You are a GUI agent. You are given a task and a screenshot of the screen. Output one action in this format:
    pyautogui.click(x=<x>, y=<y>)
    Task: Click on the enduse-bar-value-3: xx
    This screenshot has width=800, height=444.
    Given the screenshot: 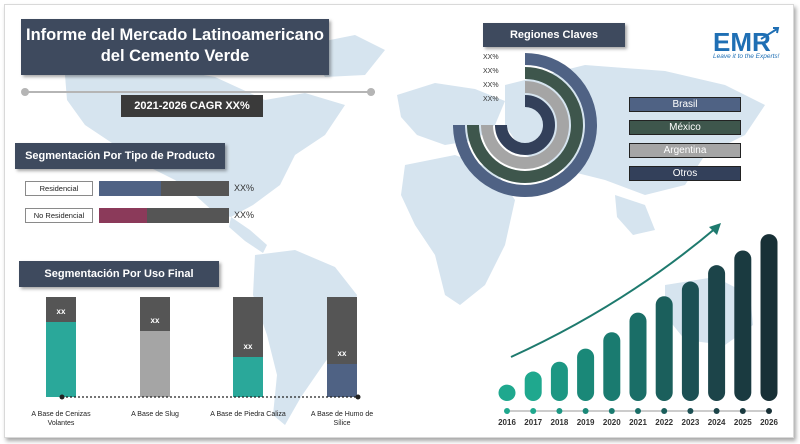 What is the action you would take?
    pyautogui.click(x=342, y=330)
    